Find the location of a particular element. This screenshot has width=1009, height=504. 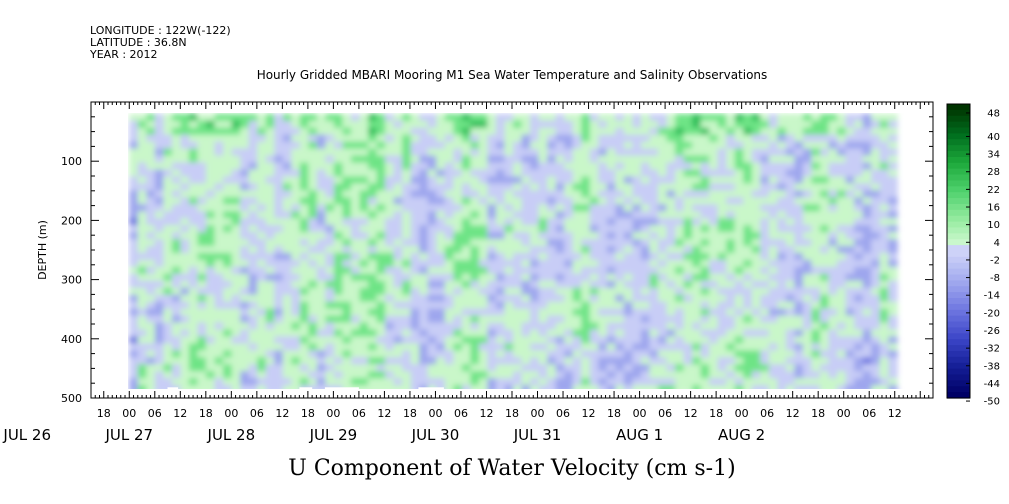

x-hour-label: 12 is located at coordinates (282, 413).